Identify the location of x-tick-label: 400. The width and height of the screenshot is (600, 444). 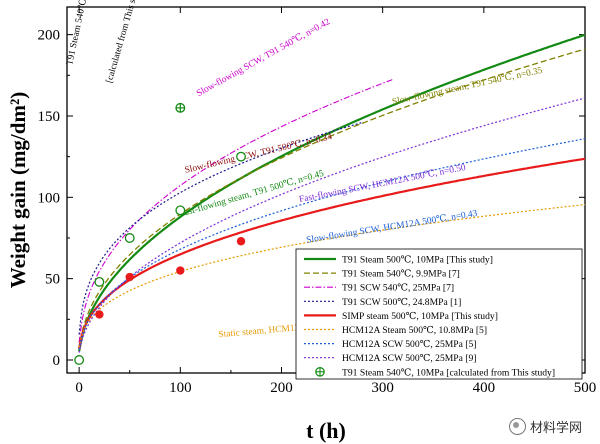
(484, 388).